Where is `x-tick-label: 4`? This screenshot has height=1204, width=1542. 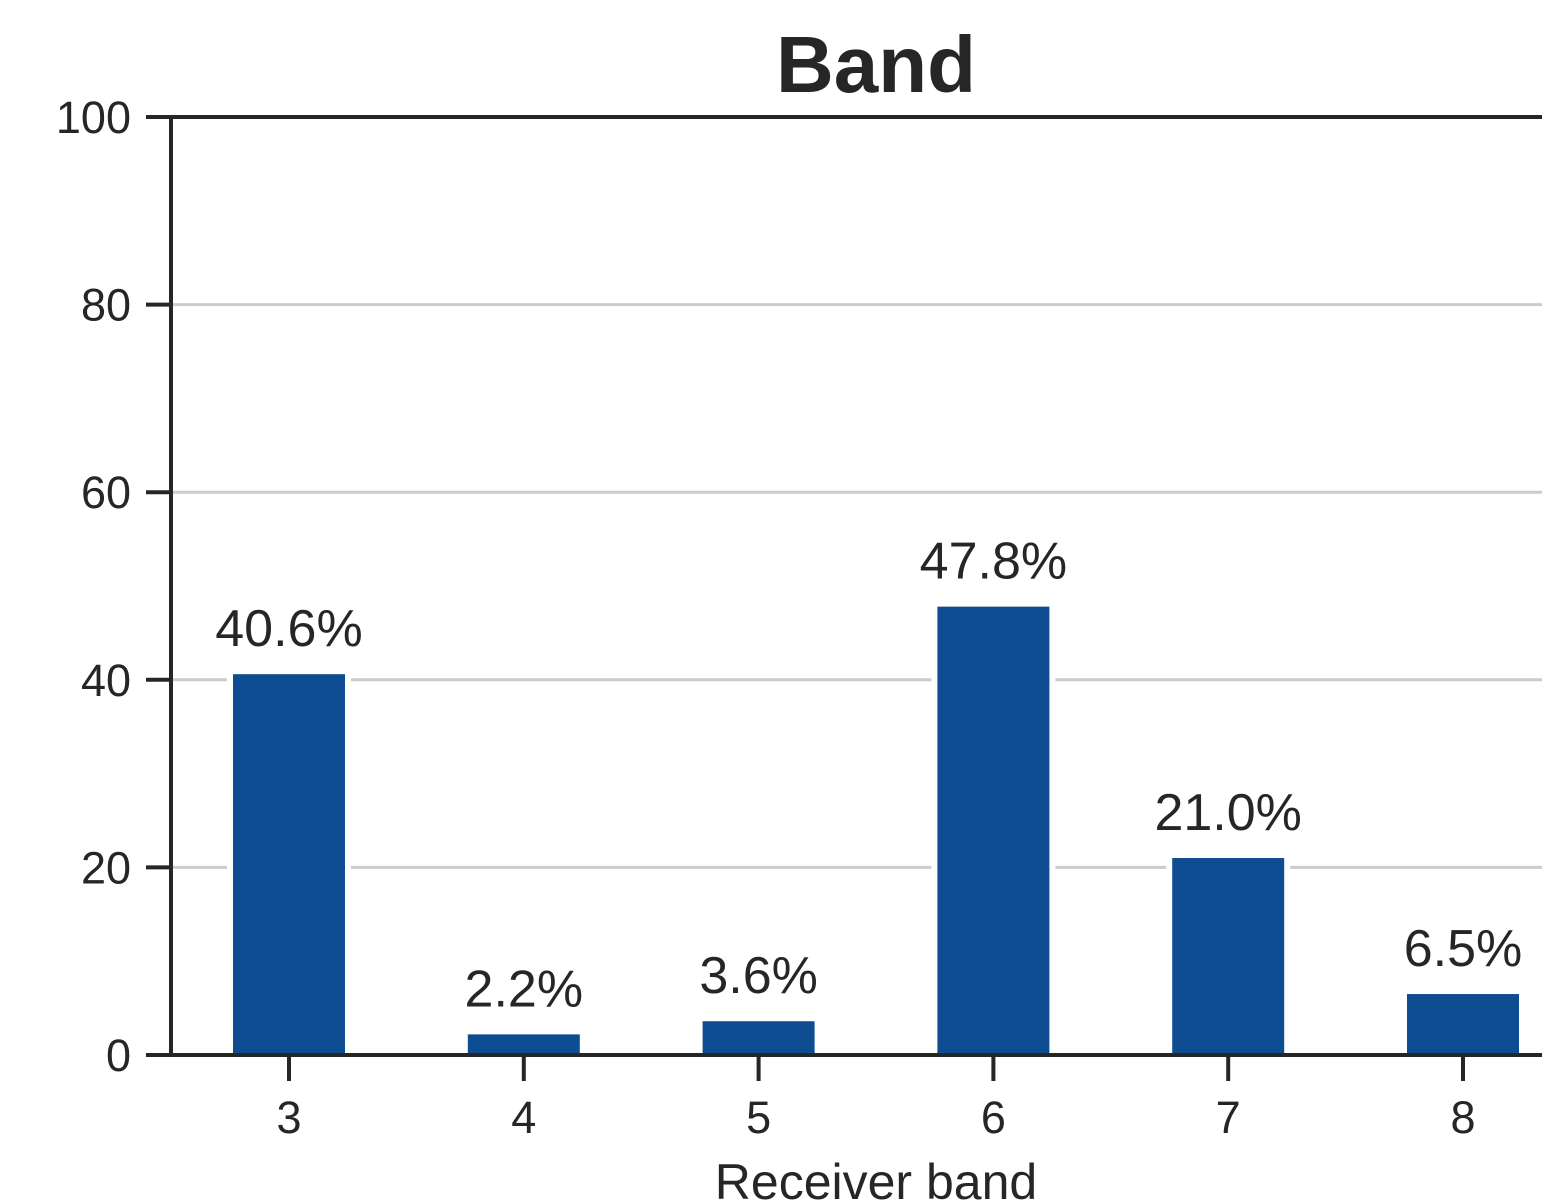
x-tick-label: 4 is located at coordinates (523, 1117).